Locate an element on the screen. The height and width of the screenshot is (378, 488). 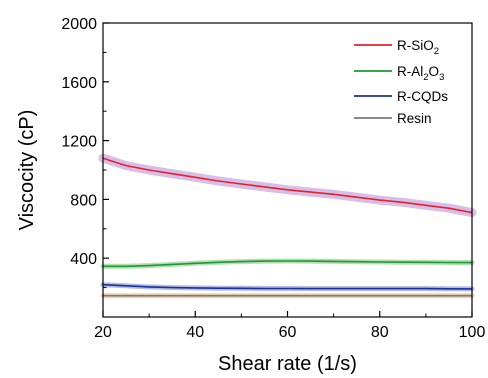
legend-label-part: Resin is located at coordinates (414, 118).